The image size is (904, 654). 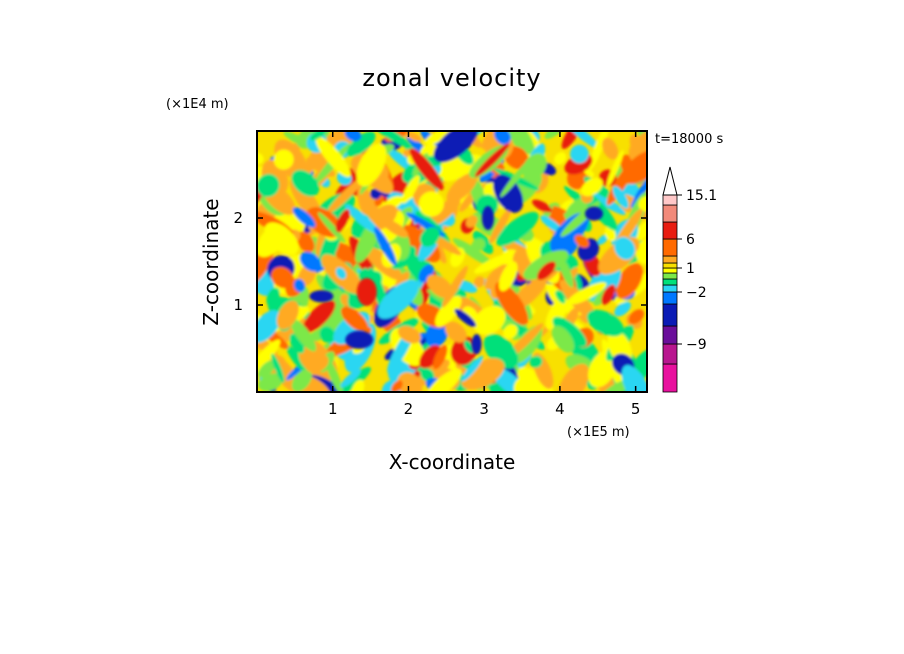 What do you see at coordinates (211, 261) in the screenshot?
I see `y-axis-label: Z-coordinate` at bounding box center [211, 261].